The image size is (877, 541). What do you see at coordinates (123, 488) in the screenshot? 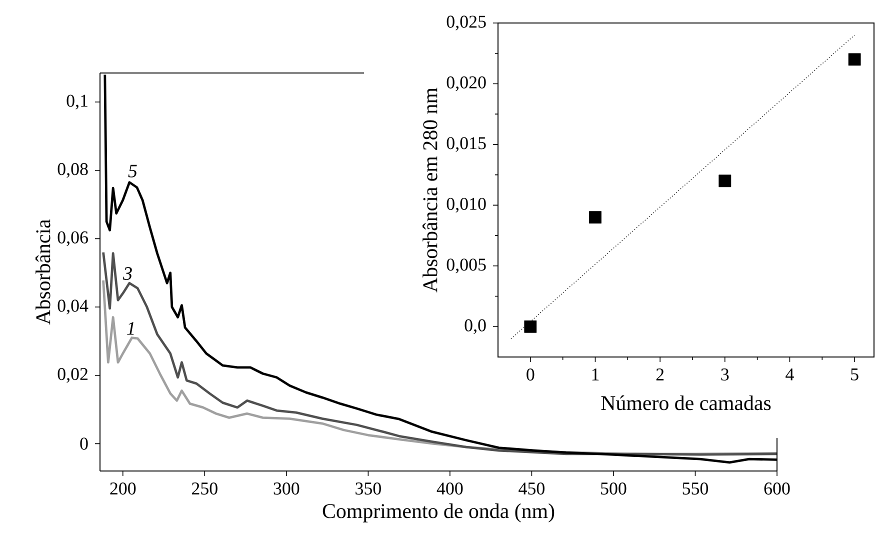
I see `x-tick-label: 200` at bounding box center [123, 488].